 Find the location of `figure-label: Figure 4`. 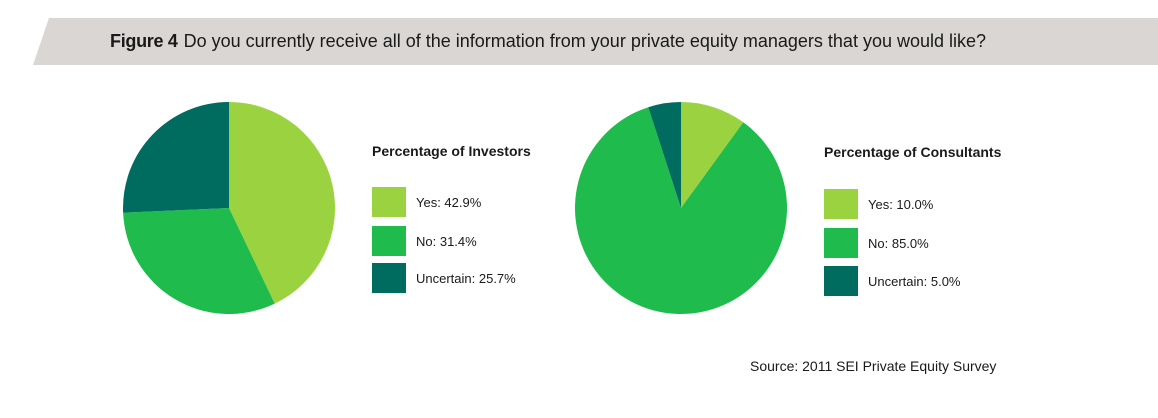

figure-label: Figure 4 is located at coordinates (144, 41).